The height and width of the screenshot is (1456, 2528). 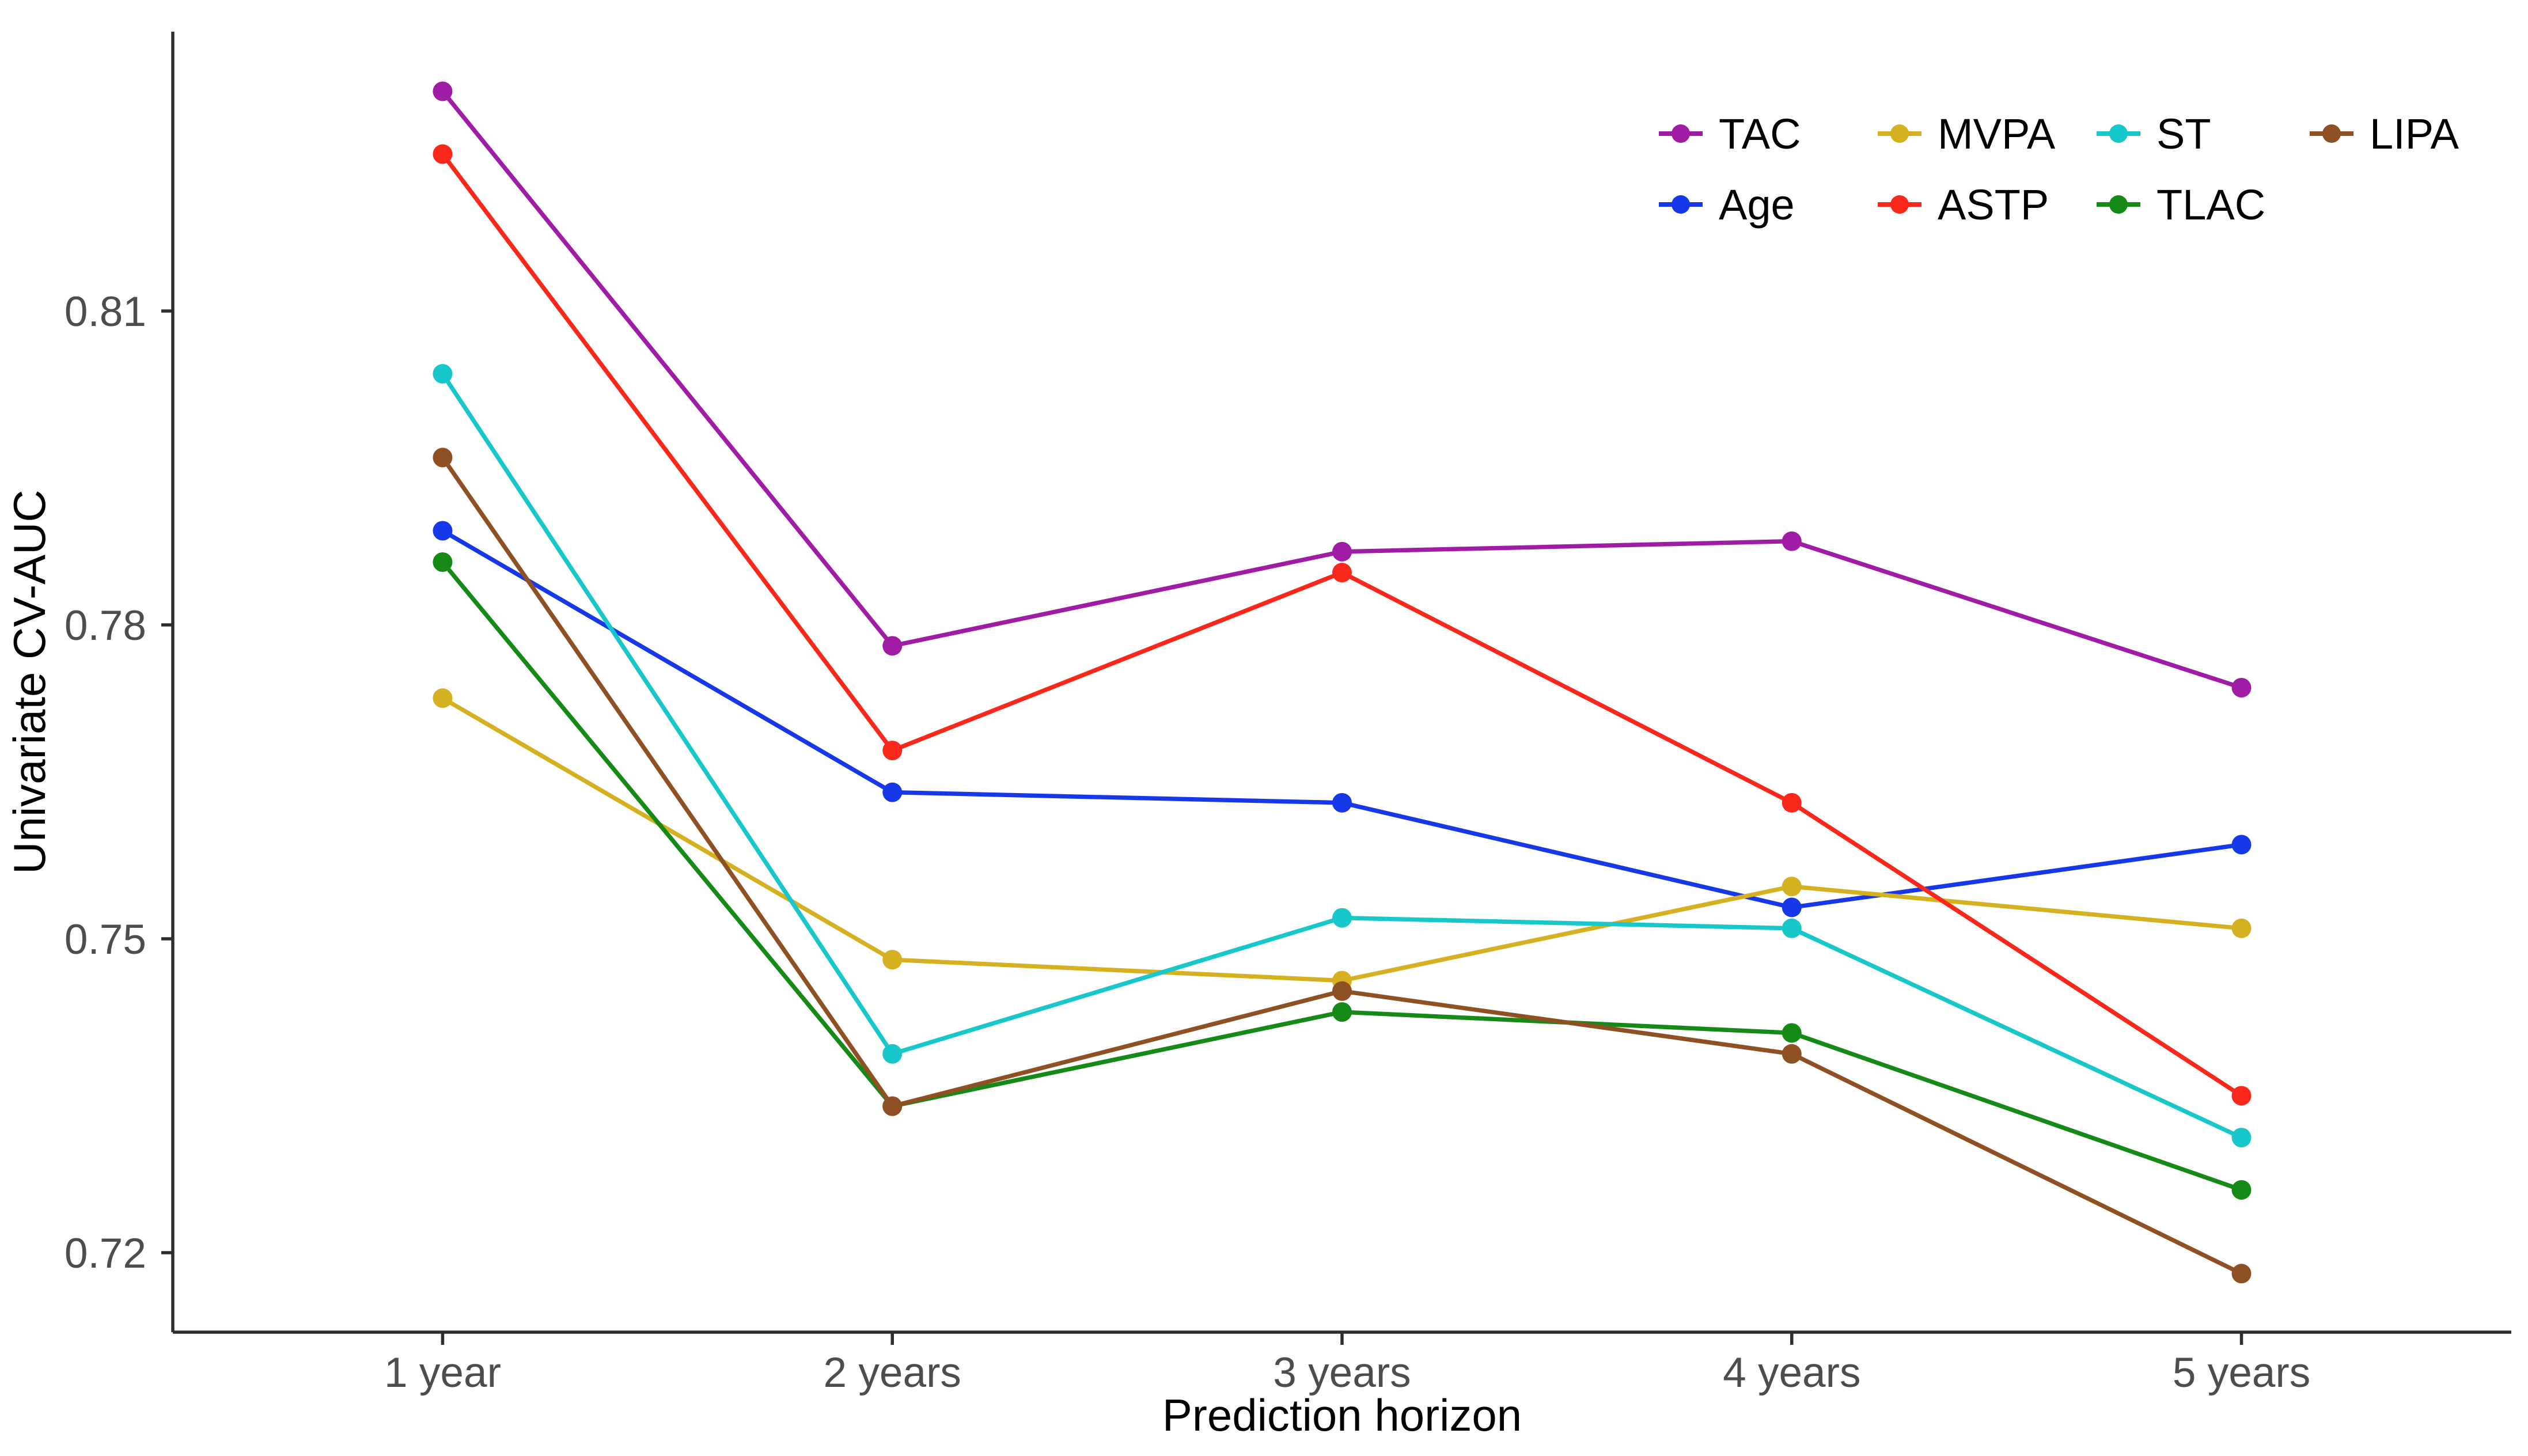 What do you see at coordinates (2414, 134) in the screenshot?
I see `legend-label-LIPA: LIPA` at bounding box center [2414, 134].